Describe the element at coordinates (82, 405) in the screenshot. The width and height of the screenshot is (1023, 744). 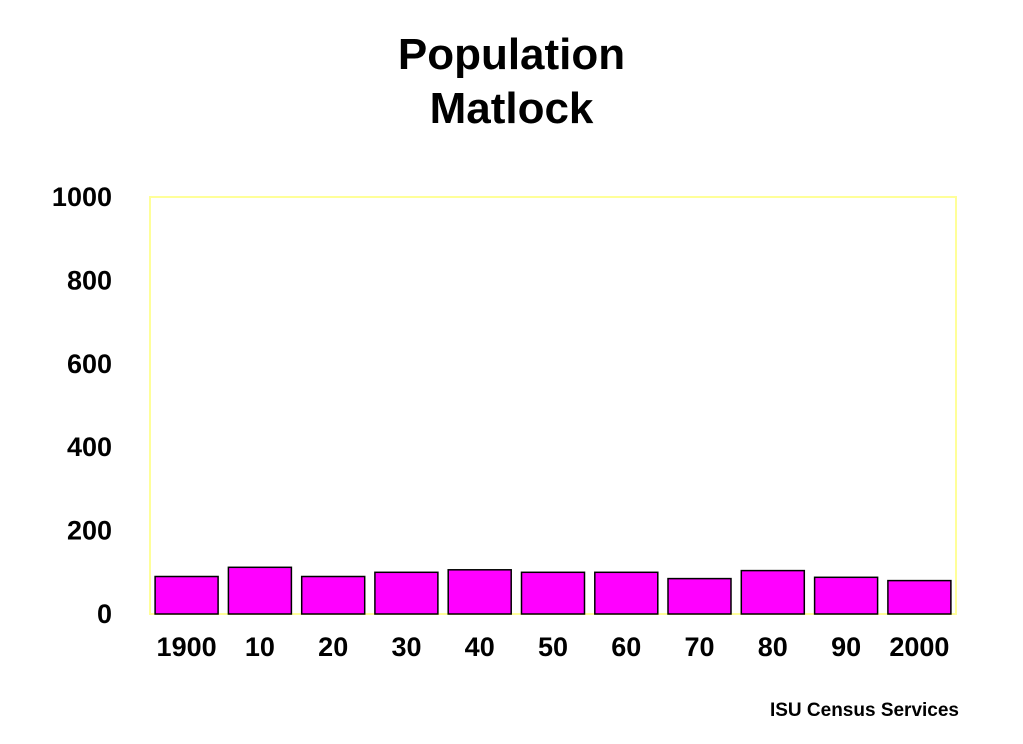
I see `y-axis-ticks: 0 200 400 600 800 1000` at that location.